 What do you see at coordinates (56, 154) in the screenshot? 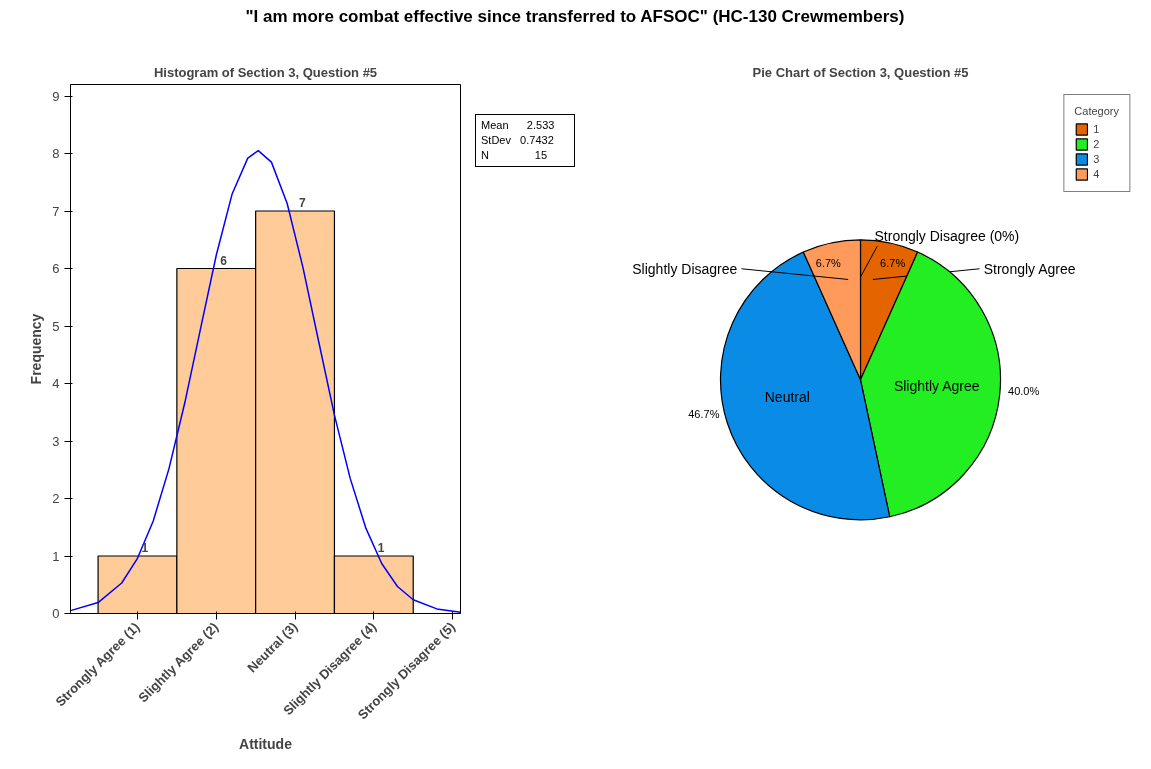
I see `y-tick-label: 8` at bounding box center [56, 154].